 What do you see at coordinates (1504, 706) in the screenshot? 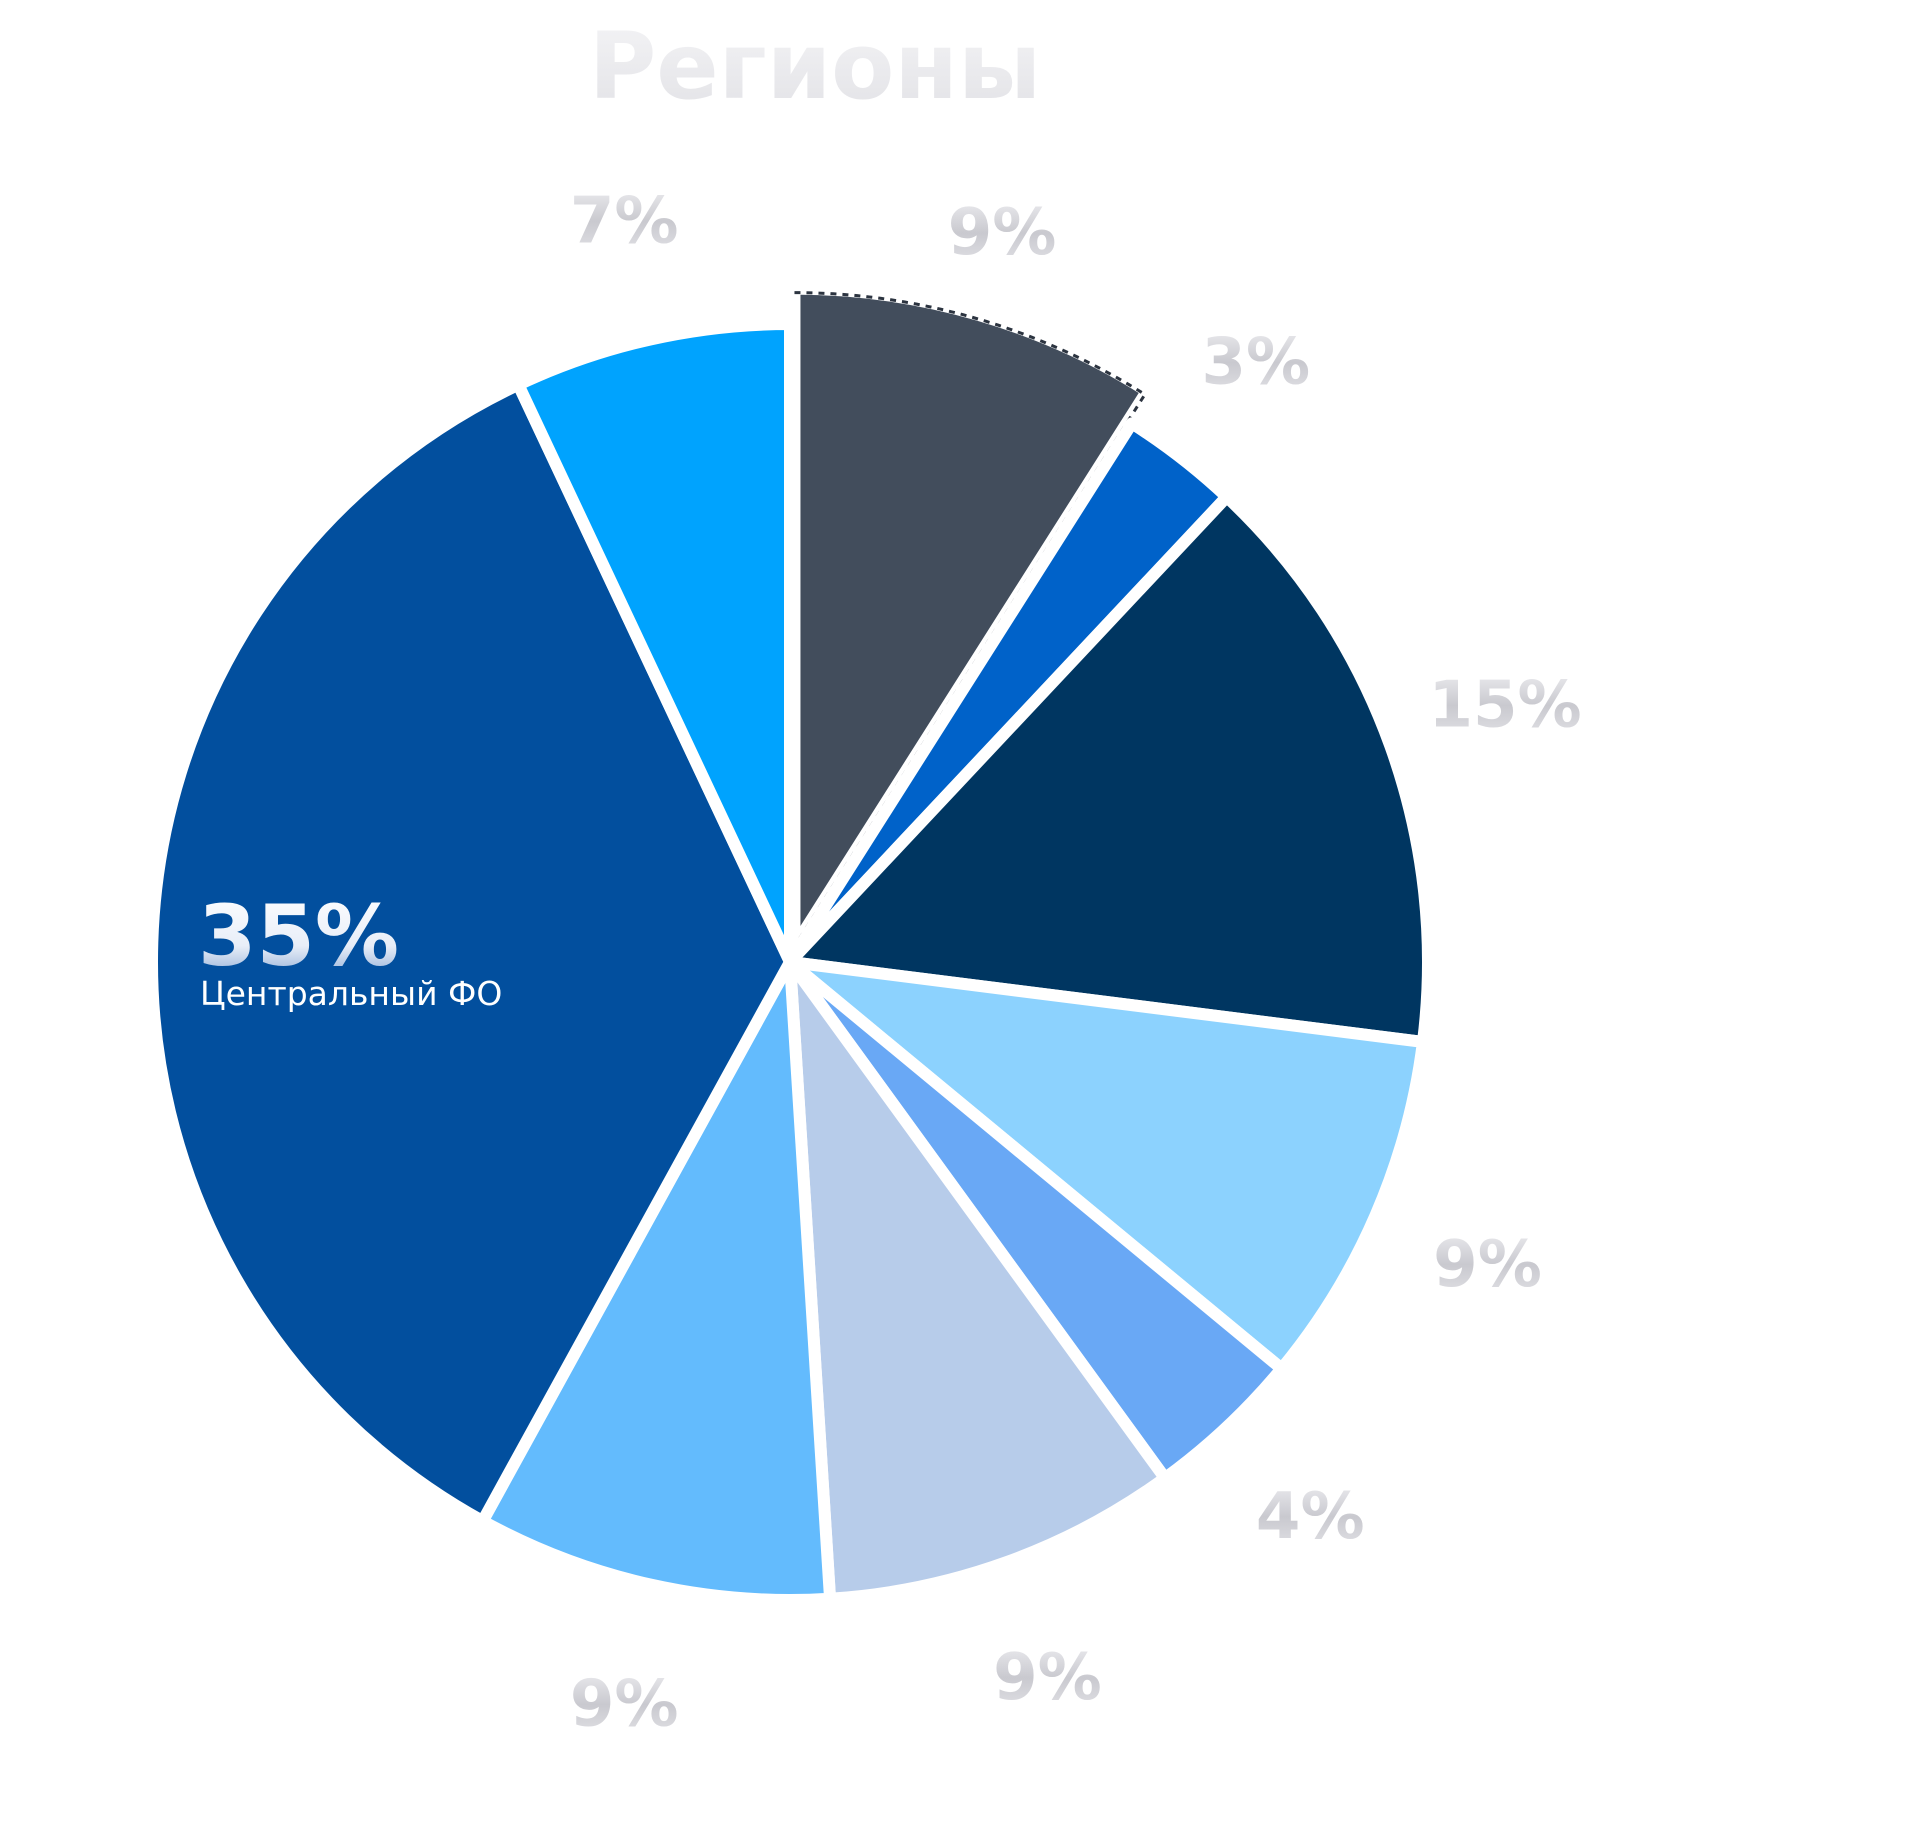
I see `slice-value-label-3: 15%` at bounding box center [1504, 706].